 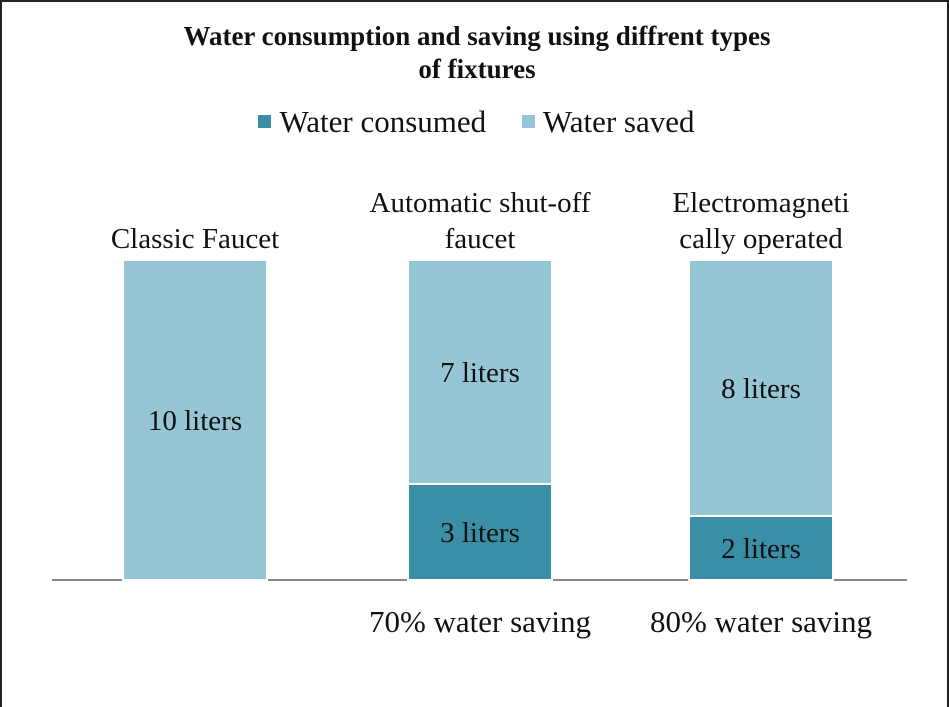 I want to click on legend-swatch-water-saved, so click(x=528, y=121).